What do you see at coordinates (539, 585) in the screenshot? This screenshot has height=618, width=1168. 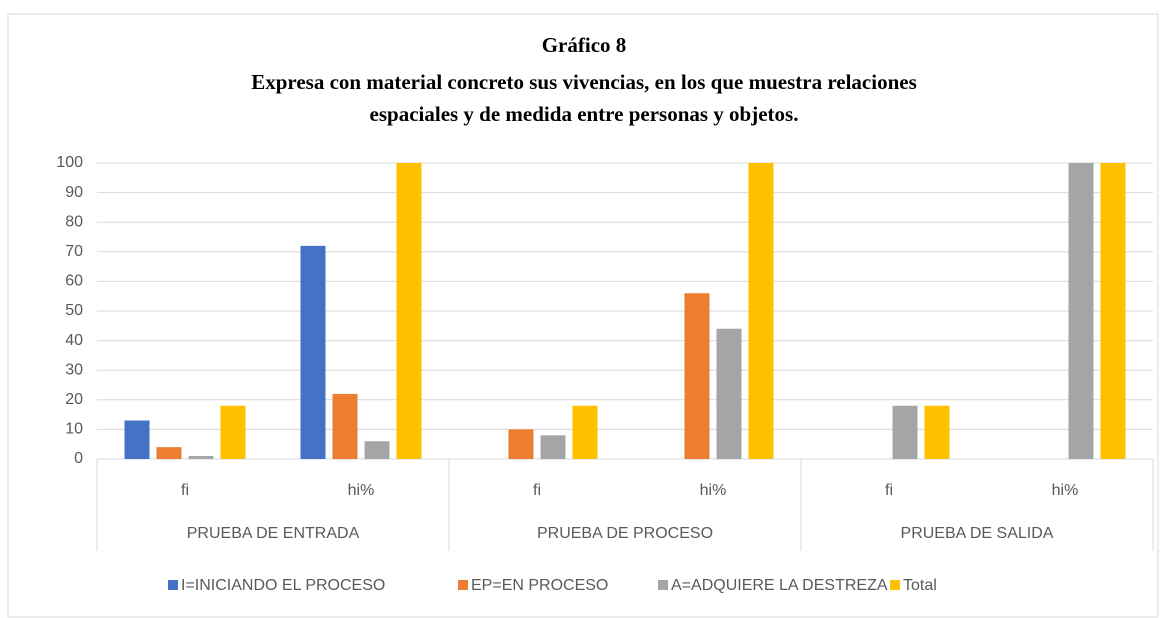 I see `legend-label: EP=EN PROCESO` at bounding box center [539, 585].